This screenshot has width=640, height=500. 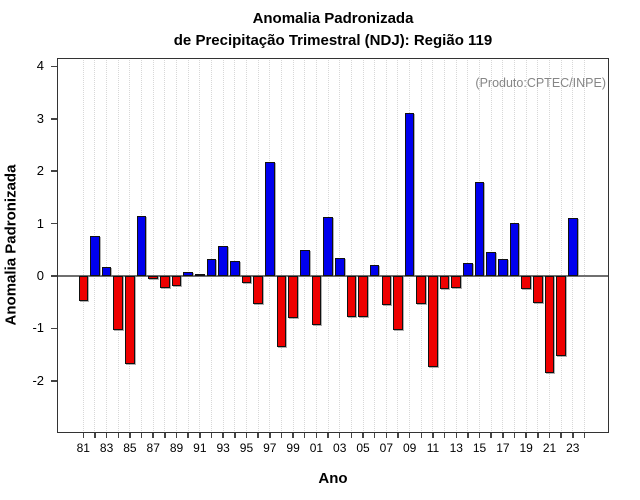 I want to click on bar-2020, so click(x=538, y=290).